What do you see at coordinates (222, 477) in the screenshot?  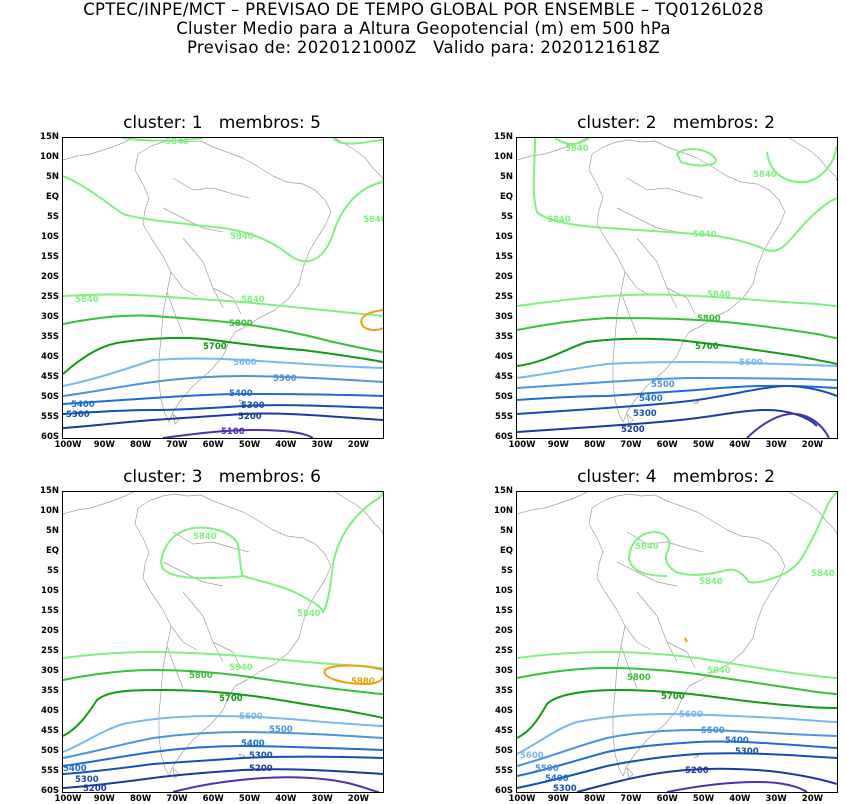 I see `panel-title: cluster: 3 membros: 6` at bounding box center [222, 477].